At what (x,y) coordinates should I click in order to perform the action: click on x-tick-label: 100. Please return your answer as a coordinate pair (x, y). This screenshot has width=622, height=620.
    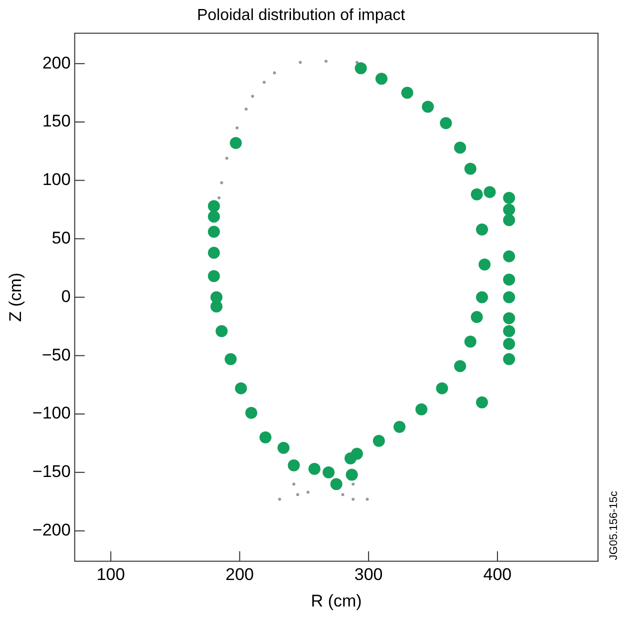
    Looking at the image, I should click on (110, 574).